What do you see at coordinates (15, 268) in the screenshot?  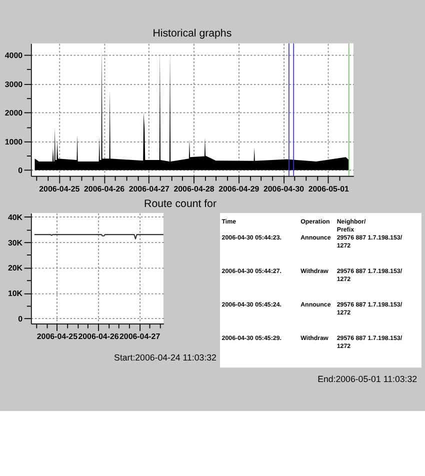 I see `y-tick-label: 20K` at bounding box center [15, 268].